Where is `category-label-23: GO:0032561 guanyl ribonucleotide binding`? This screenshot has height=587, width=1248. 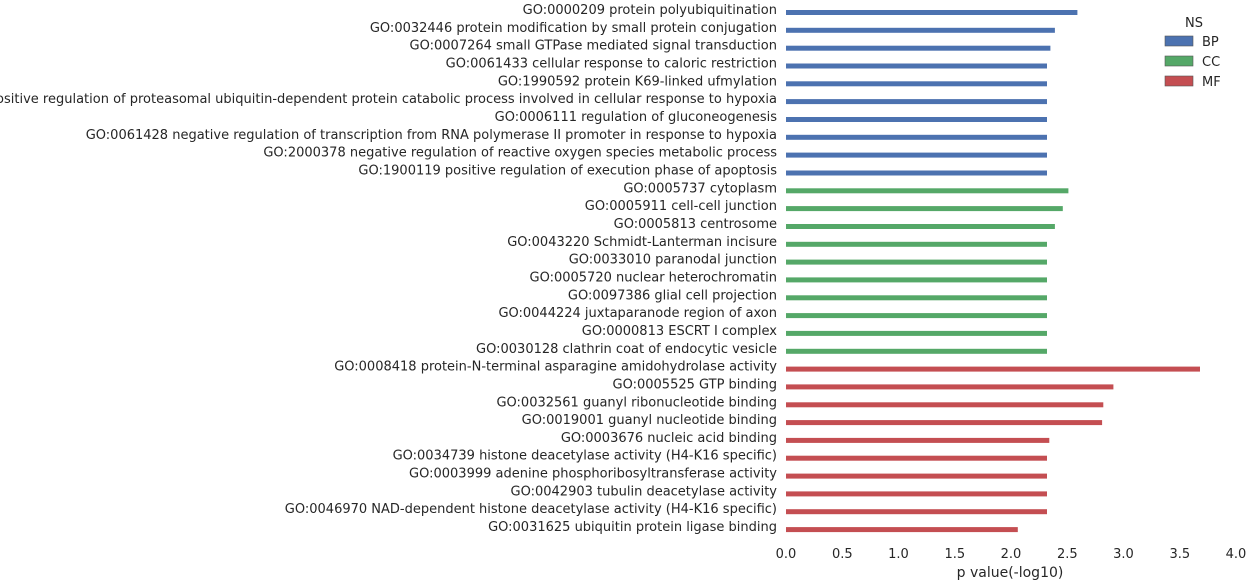
category-label-23: GO:0032561 guanyl ribonucleotide binding is located at coordinates (636, 402).